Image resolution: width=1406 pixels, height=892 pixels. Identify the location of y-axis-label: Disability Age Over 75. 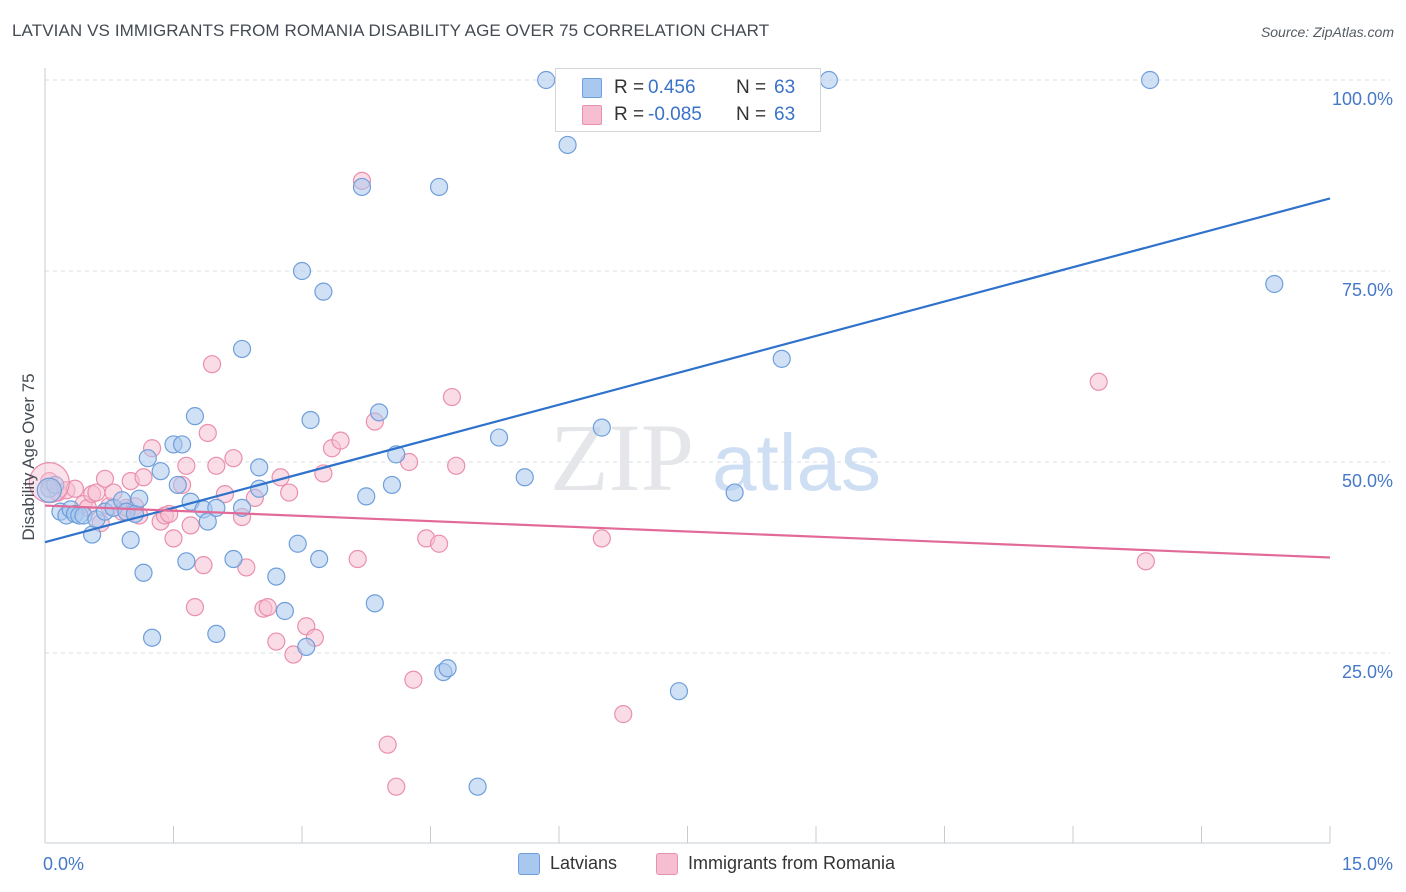
(28, 456).